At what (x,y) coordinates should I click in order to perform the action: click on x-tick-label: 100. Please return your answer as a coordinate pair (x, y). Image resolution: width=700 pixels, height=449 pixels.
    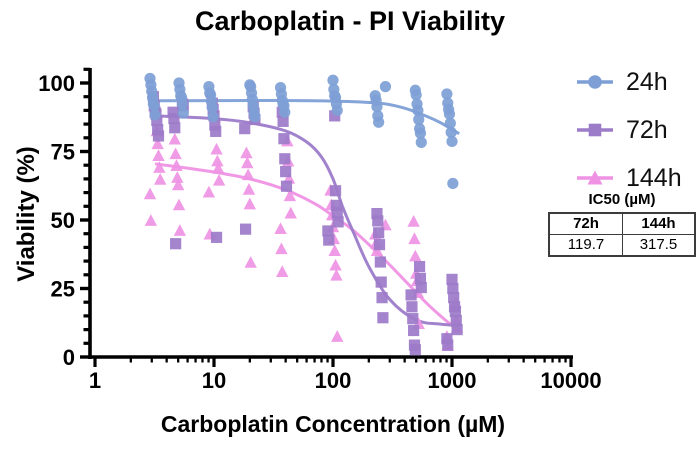
    Looking at the image, I should click on (333, 380).